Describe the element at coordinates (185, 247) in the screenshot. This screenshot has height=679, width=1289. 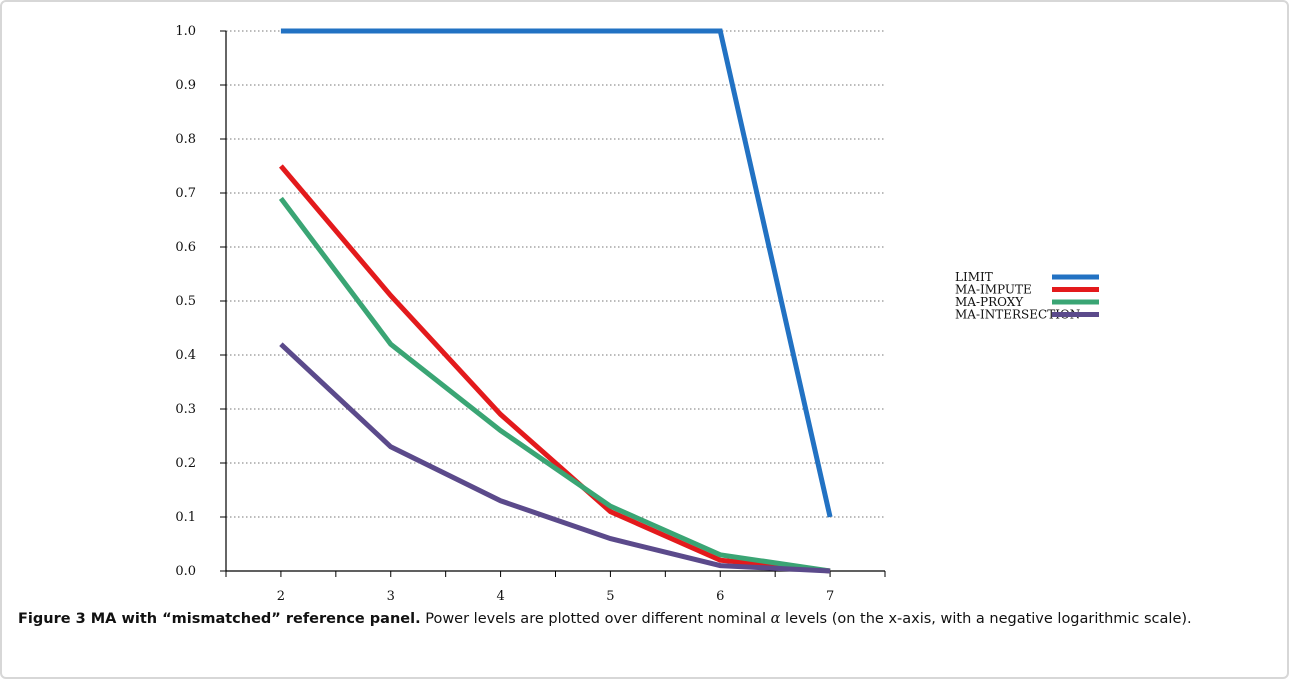
I see `y-tick-label: 0.6` at that location.